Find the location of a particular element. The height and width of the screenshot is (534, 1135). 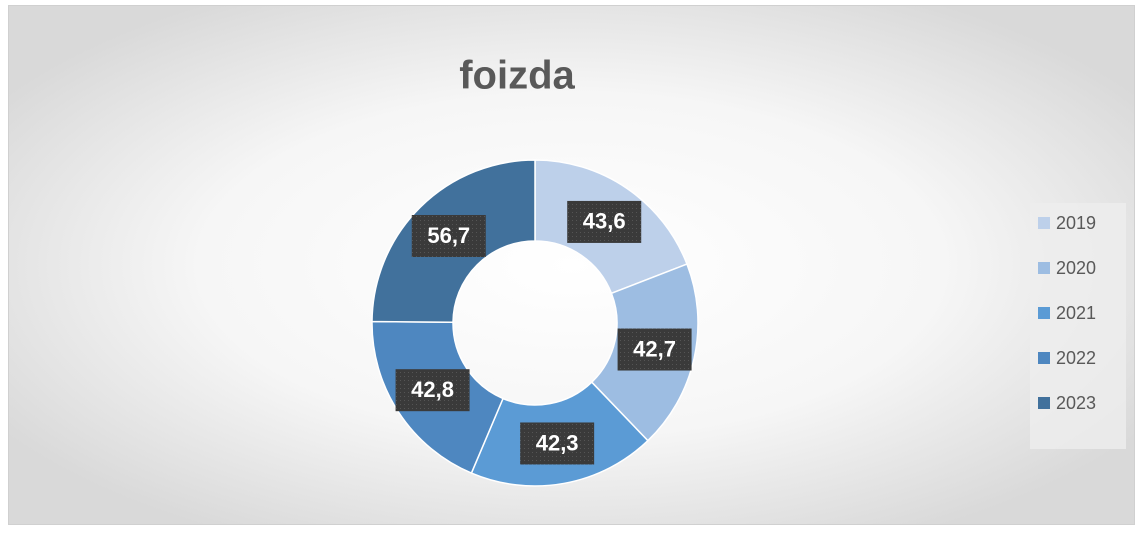

legend-label: 2020 is located at coordinates (1076, 268).